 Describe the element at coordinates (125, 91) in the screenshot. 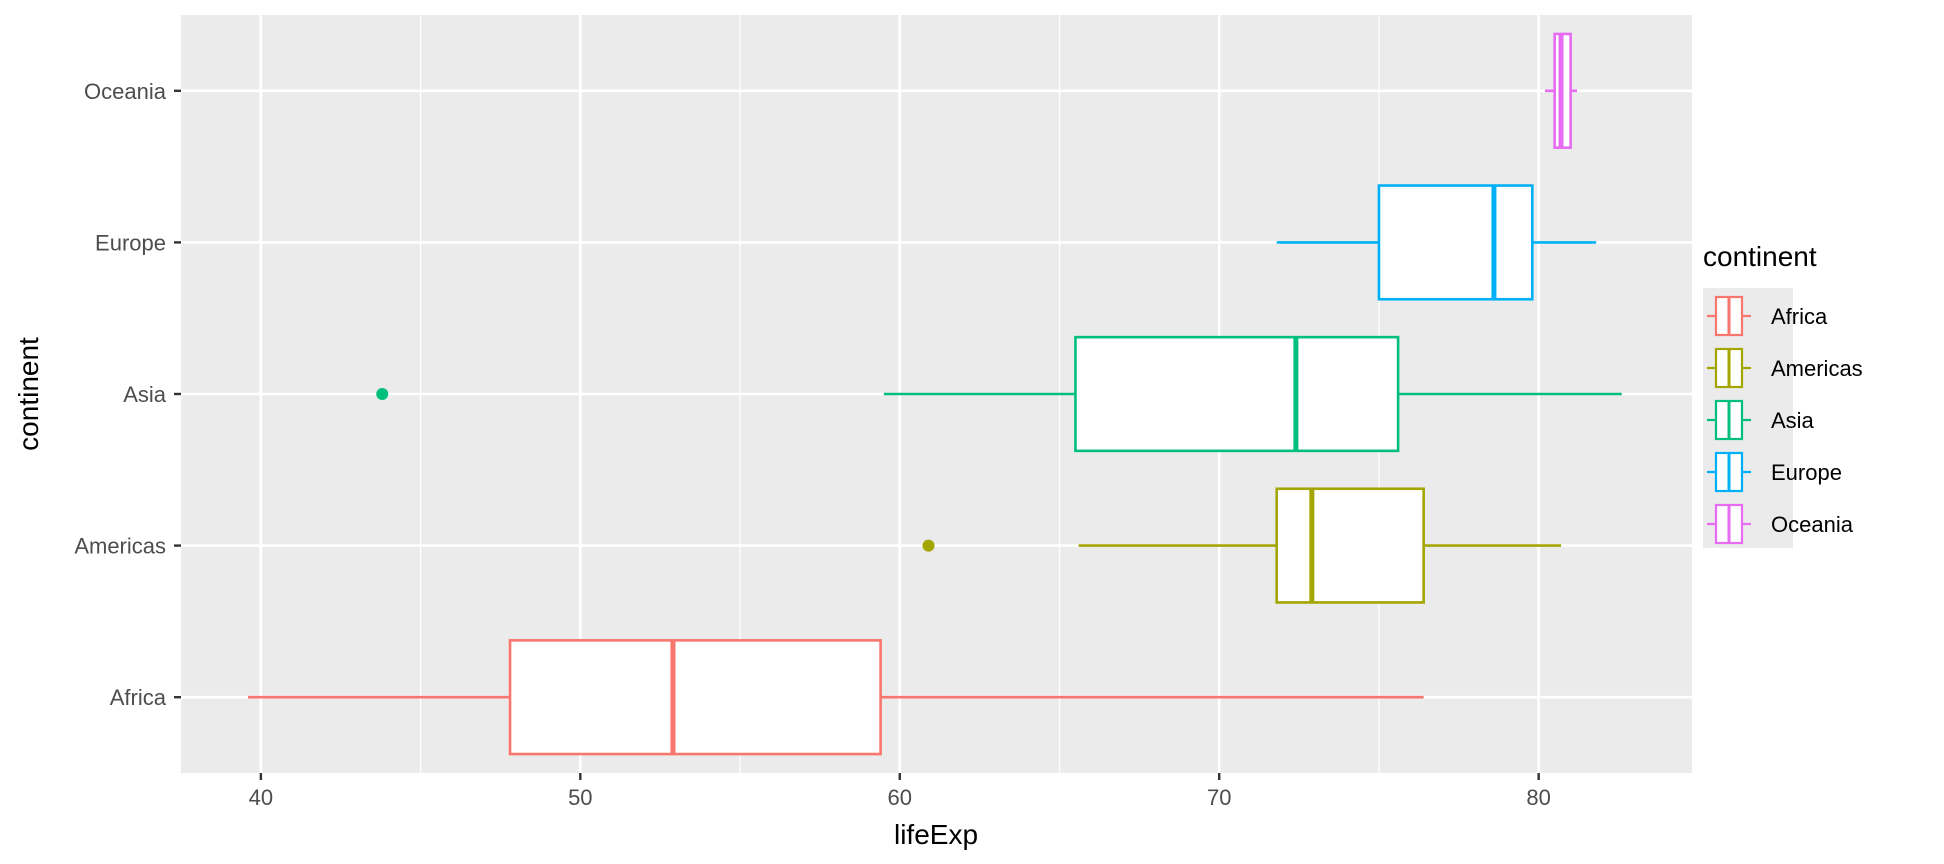

I see `y-tick-label: Oceania` at that location.